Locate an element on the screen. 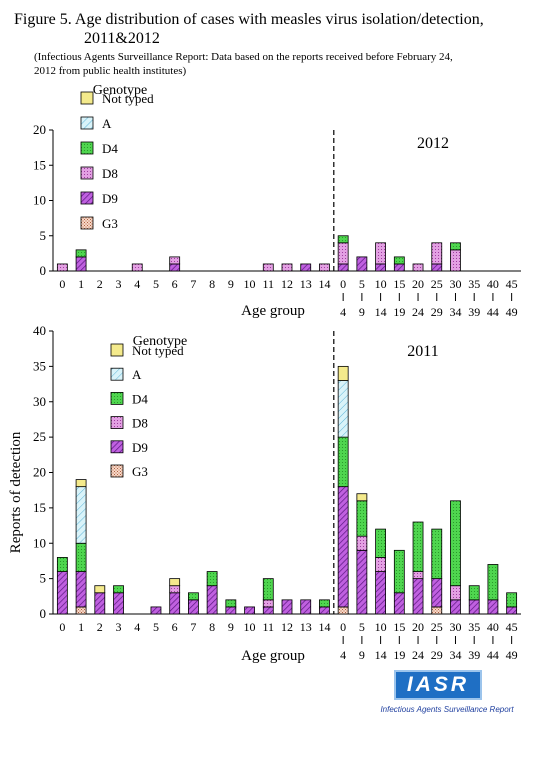 This screenshot has height=783, width=559. x-tick-label: 45 is located at coordinates (512, 284).